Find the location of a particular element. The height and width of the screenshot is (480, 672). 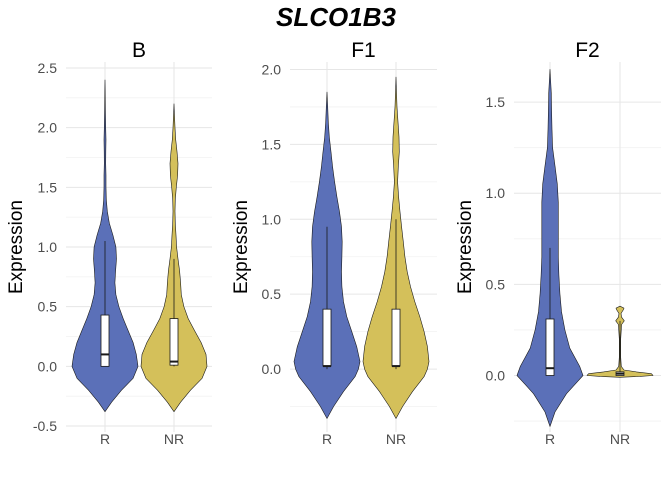

chart-title: SLCO1B3 is located at coordinates (336, 17).